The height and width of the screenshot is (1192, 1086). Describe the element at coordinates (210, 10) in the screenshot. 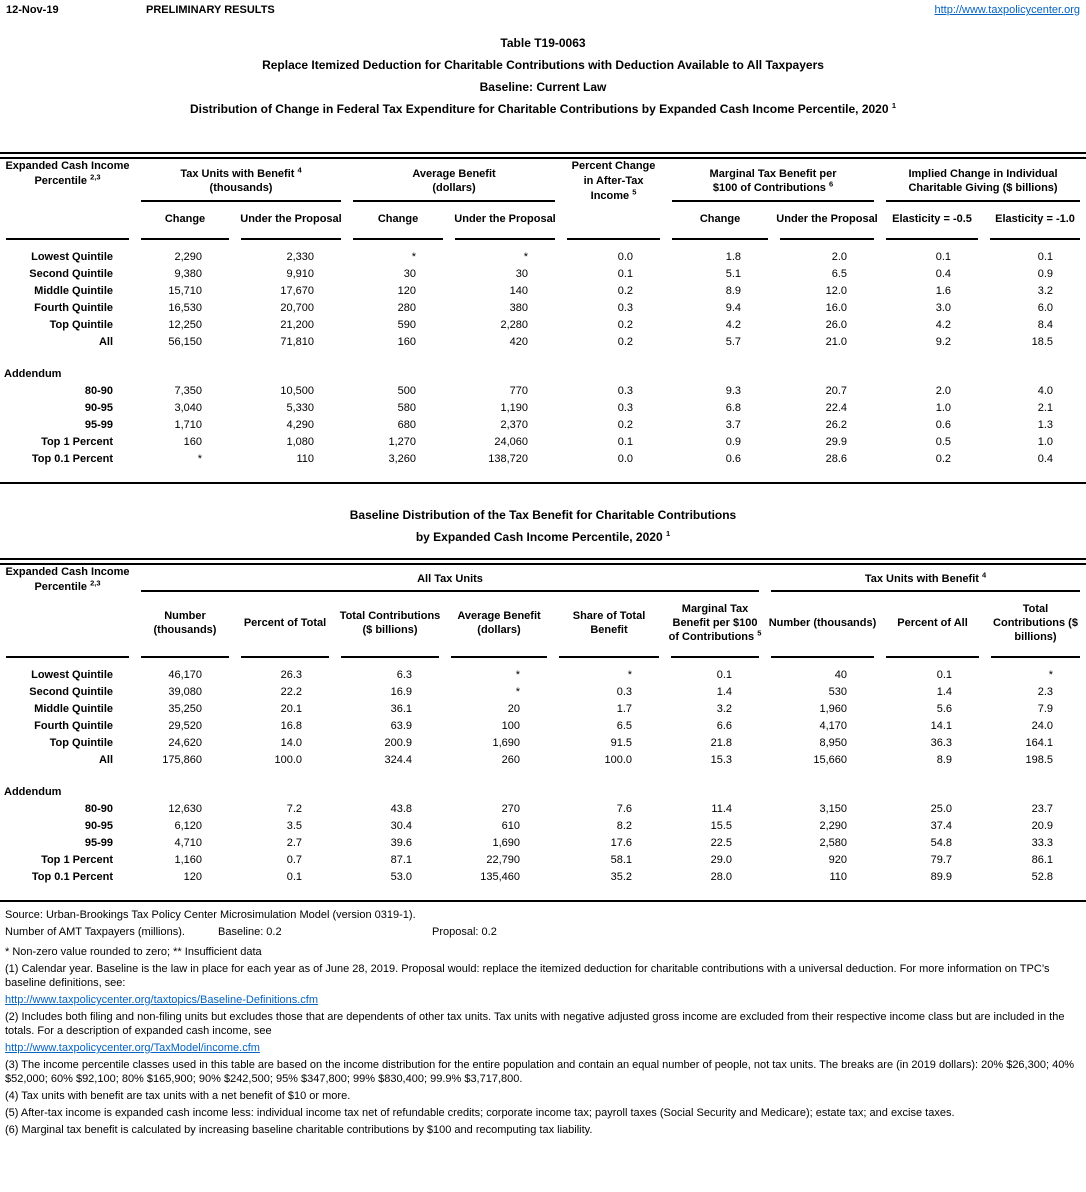

I see `preliminary-results-label: PRELIMINARY RESULTS` at that location.